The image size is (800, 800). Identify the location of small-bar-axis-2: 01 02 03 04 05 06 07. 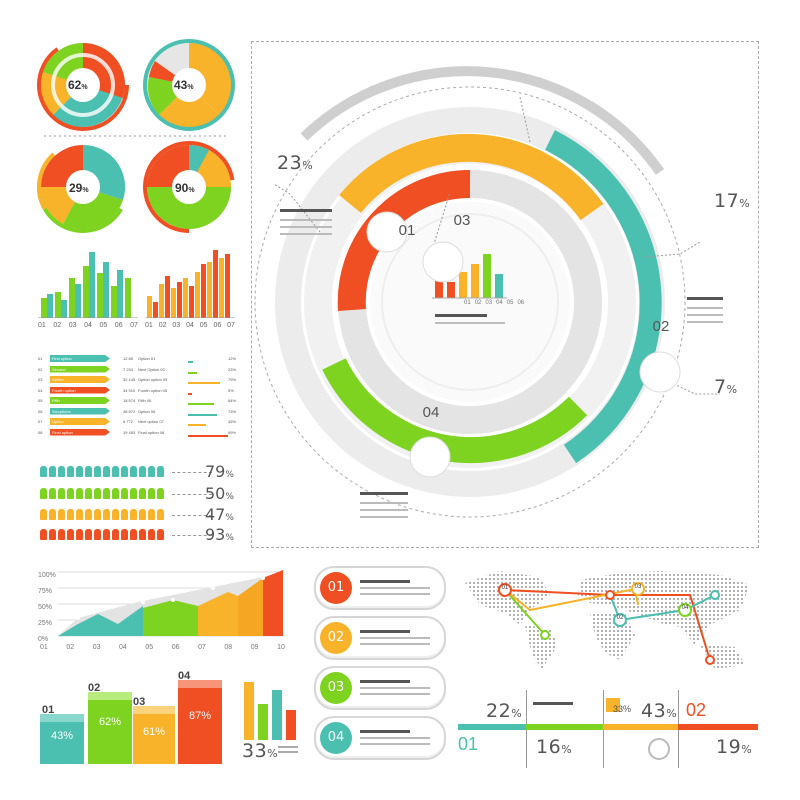
(190, 325).